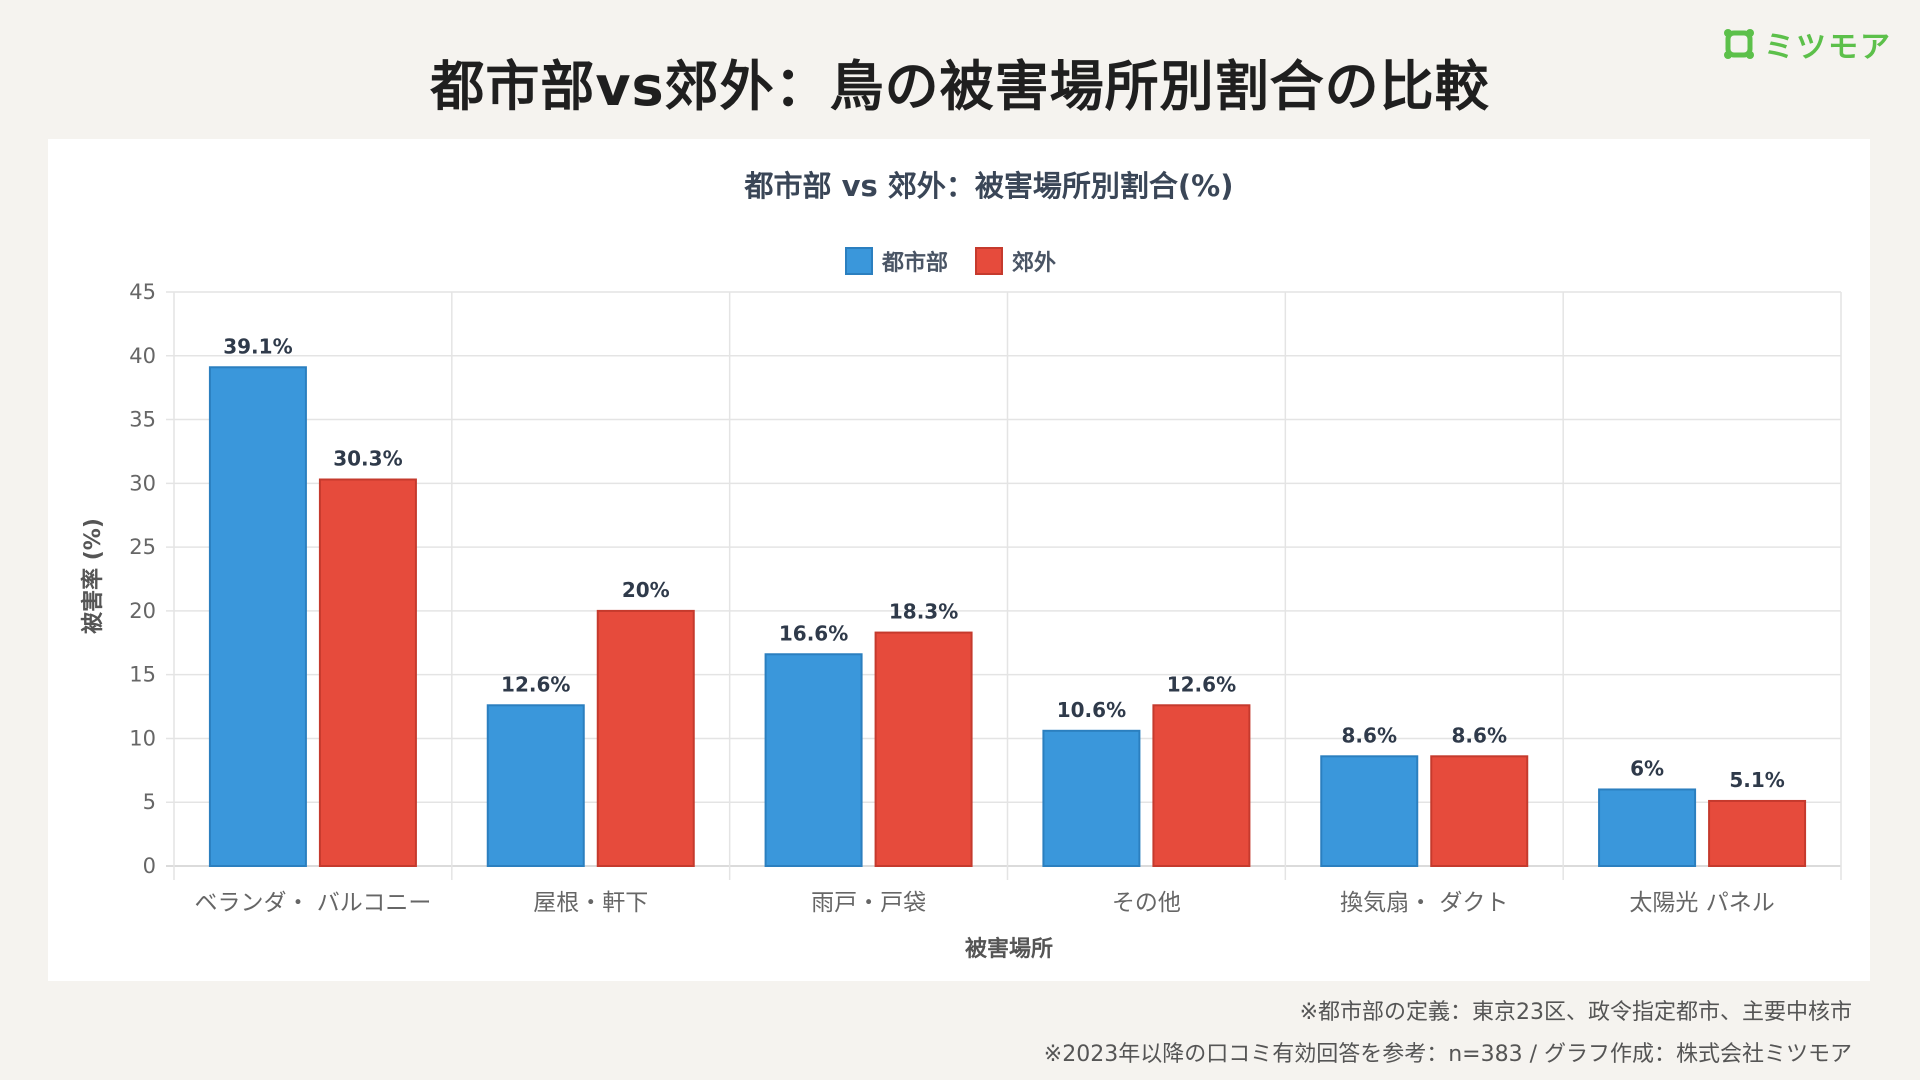 Image resolution: width=1920 pixels, height=1080 pixels. I want to click on legend: 都市部 郊外, so click(950, 261).